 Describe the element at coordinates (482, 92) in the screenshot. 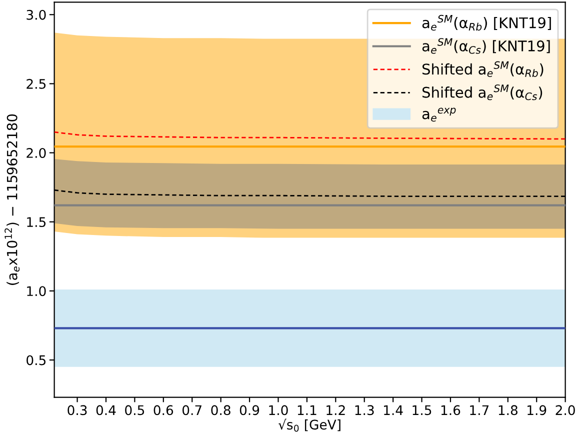

I see `legend-label: Shifted a$_{e}$$^{SM}$(α$_{Cs}$)` at that location.